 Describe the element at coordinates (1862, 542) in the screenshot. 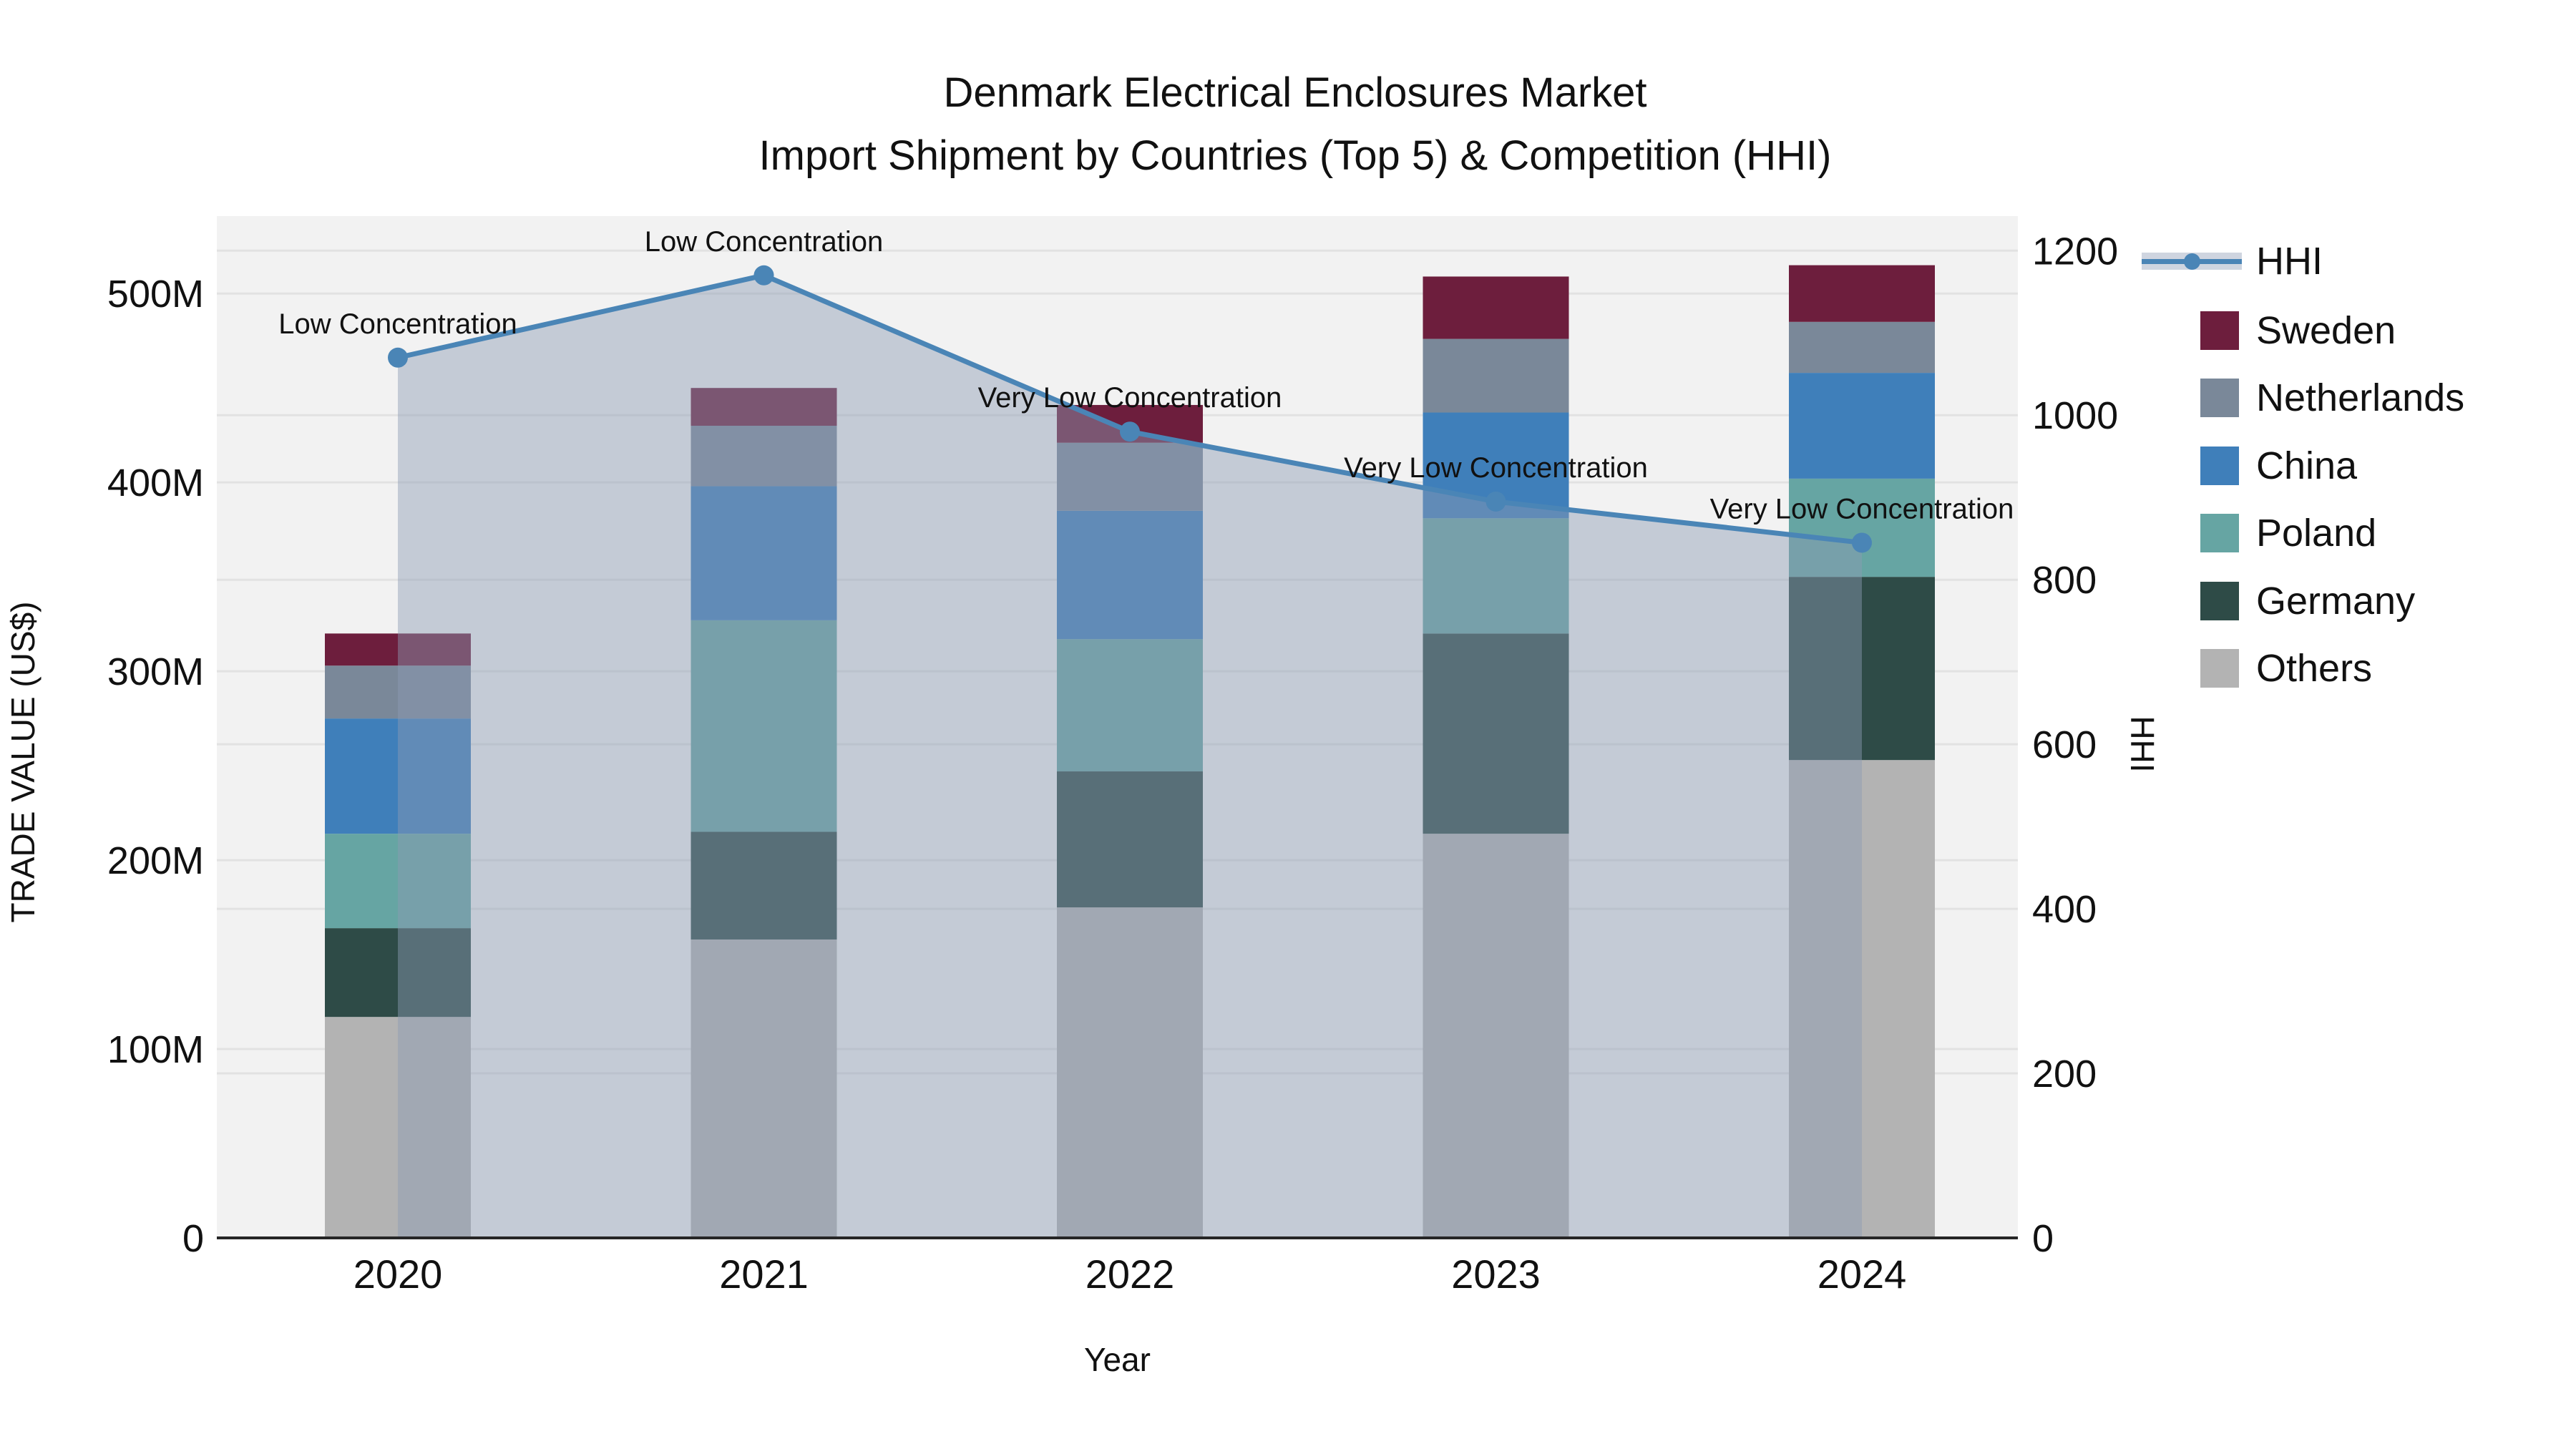

I see `hhi-marker-2024` at that location.